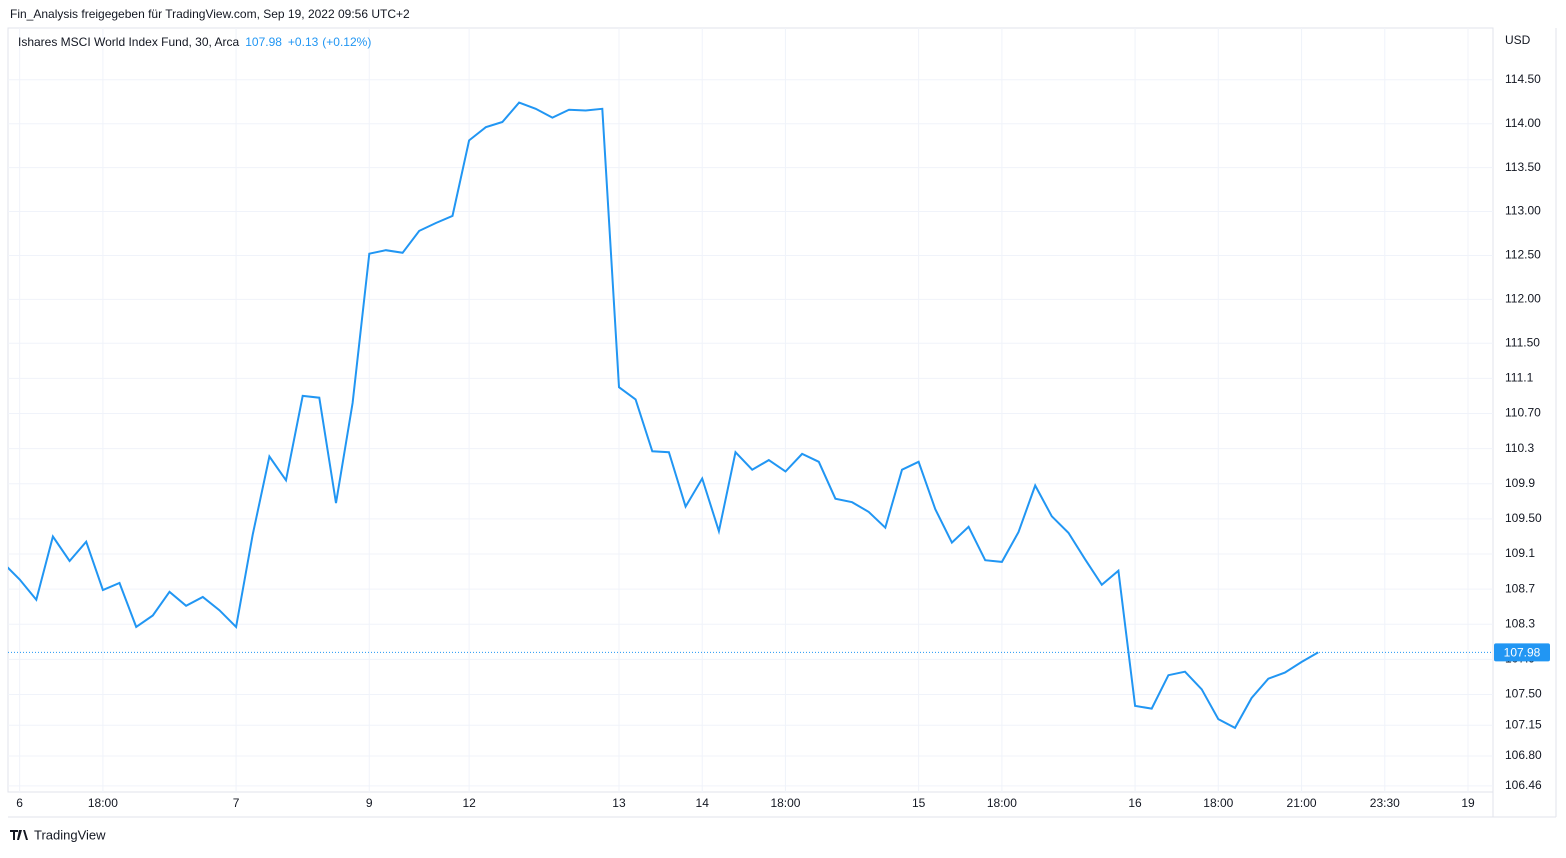  I want to click on legend-price: 107.98, so click(263, 42).